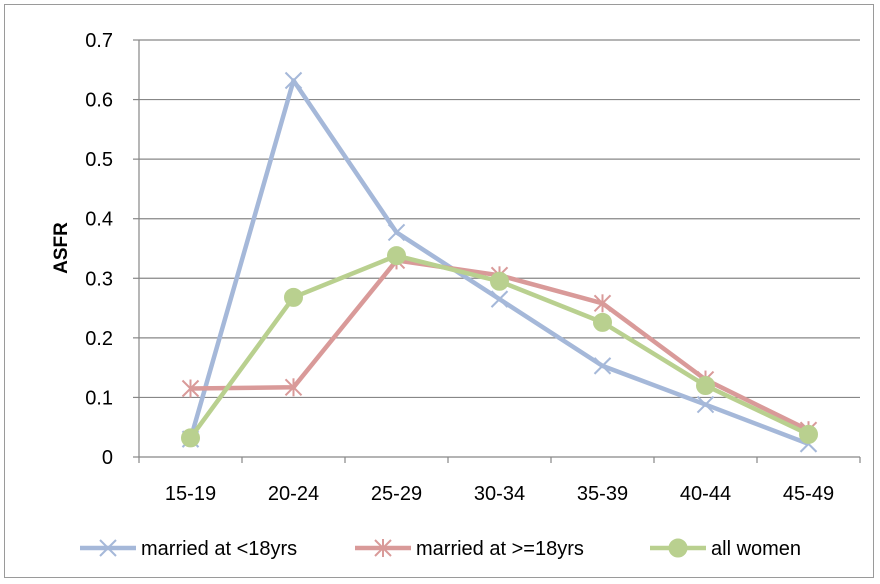  What do you see at coordinates (396, 494) in the screenshot?
I see `x-tick-label: 25-29` at bounding box center [396, 494].